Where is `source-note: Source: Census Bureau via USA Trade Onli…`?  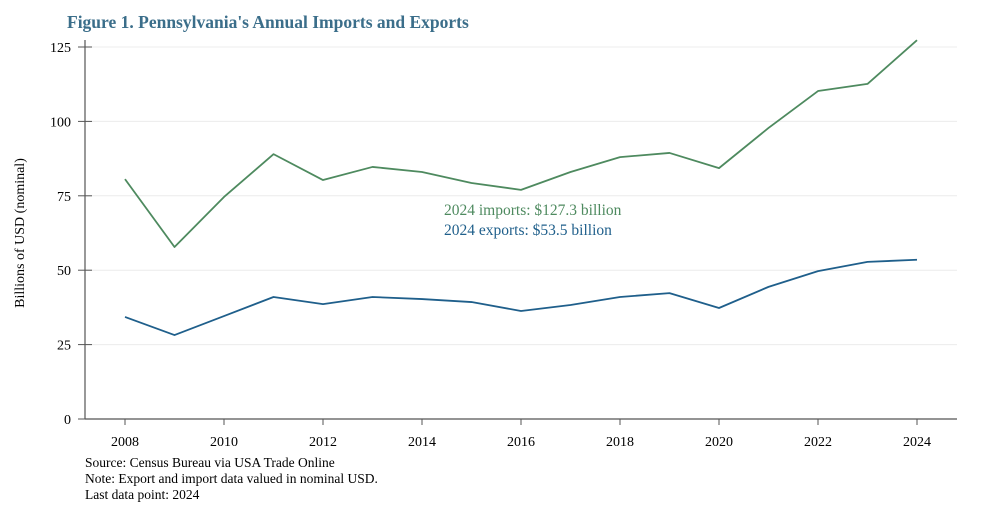
source-note: Source: Census Bureau via USA Trade Onli… is located at coordinates (210, 462).